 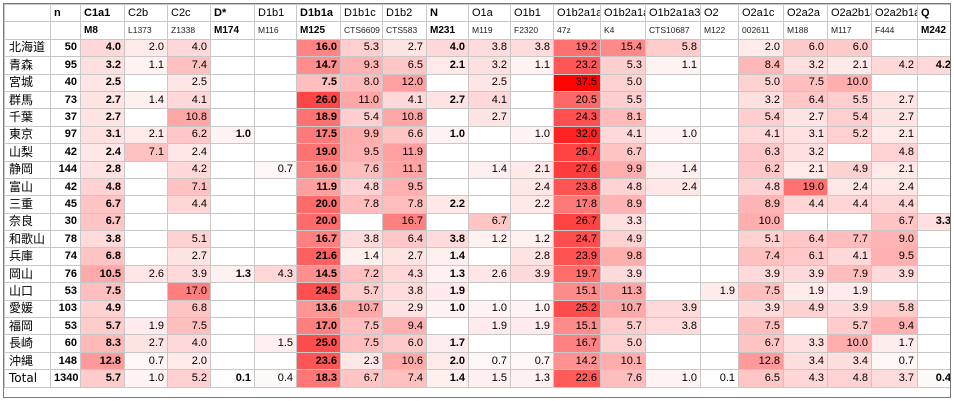 What do you see at coordinates (447, 274) in the screenshot?
I see `frequency-cell: 1.3` at bounding box center [447, 274].